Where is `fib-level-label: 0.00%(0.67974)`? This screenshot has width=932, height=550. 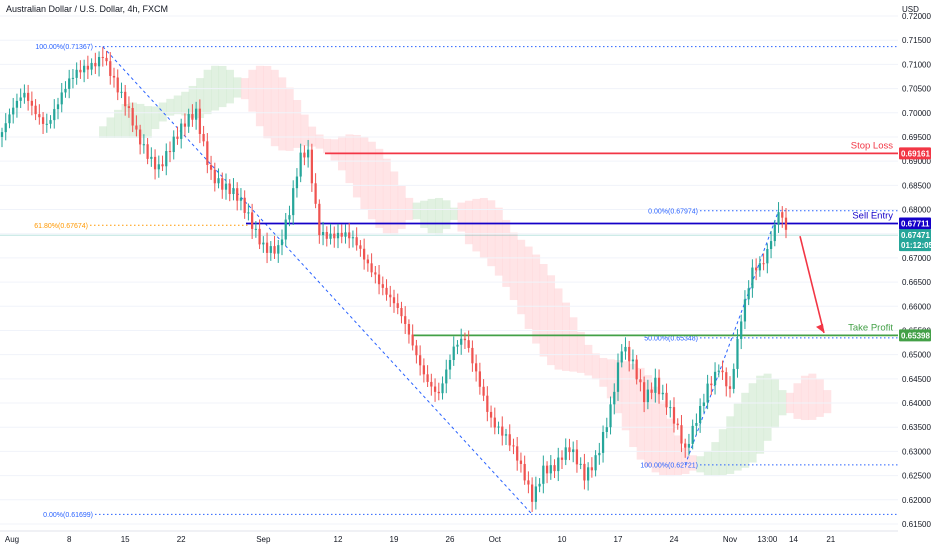 fib-level-label: 0.00%(0.67974) is located at coordinates (673, 211).